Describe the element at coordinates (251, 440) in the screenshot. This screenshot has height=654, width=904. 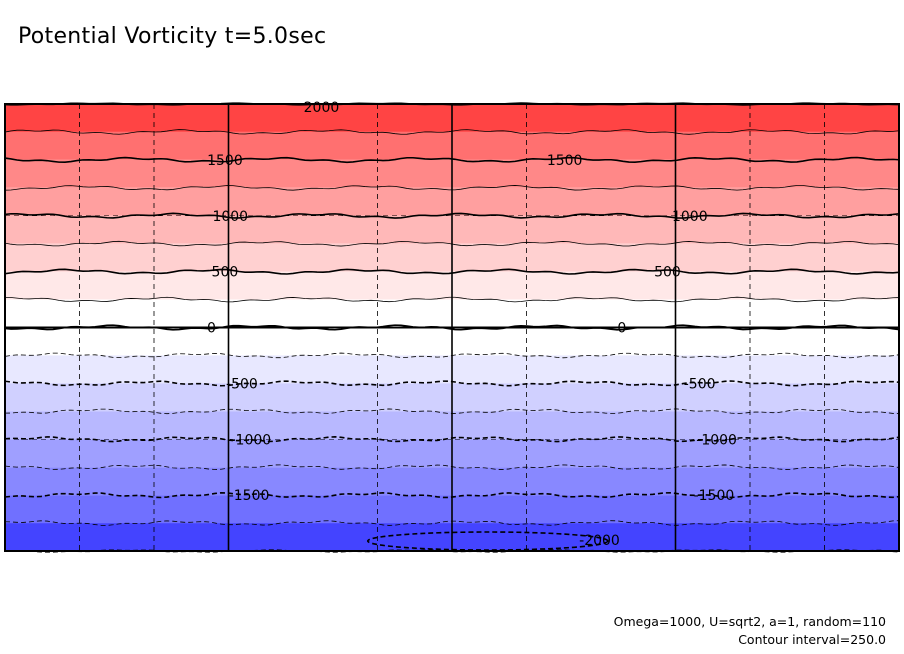
I see `contour-label-11: -1000` at that location.